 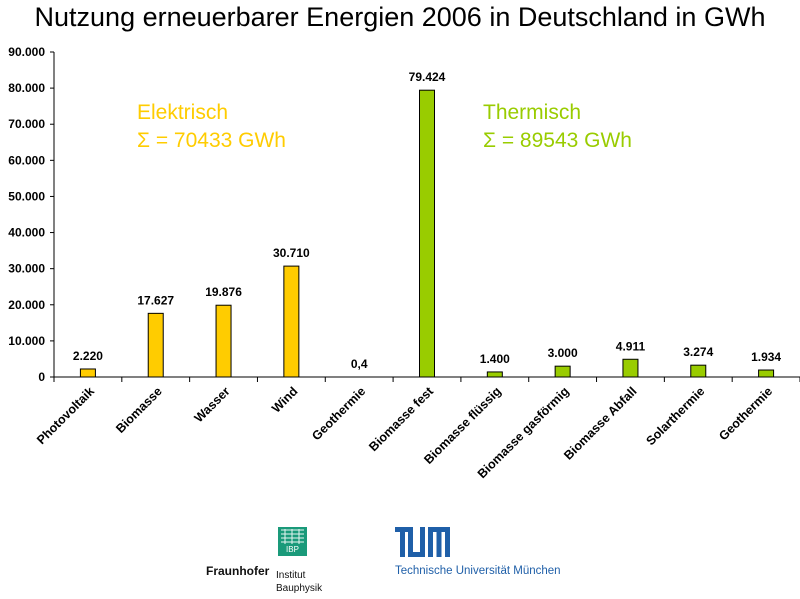 I want to click on tum-logo-mark, so click(x=422, y=542).